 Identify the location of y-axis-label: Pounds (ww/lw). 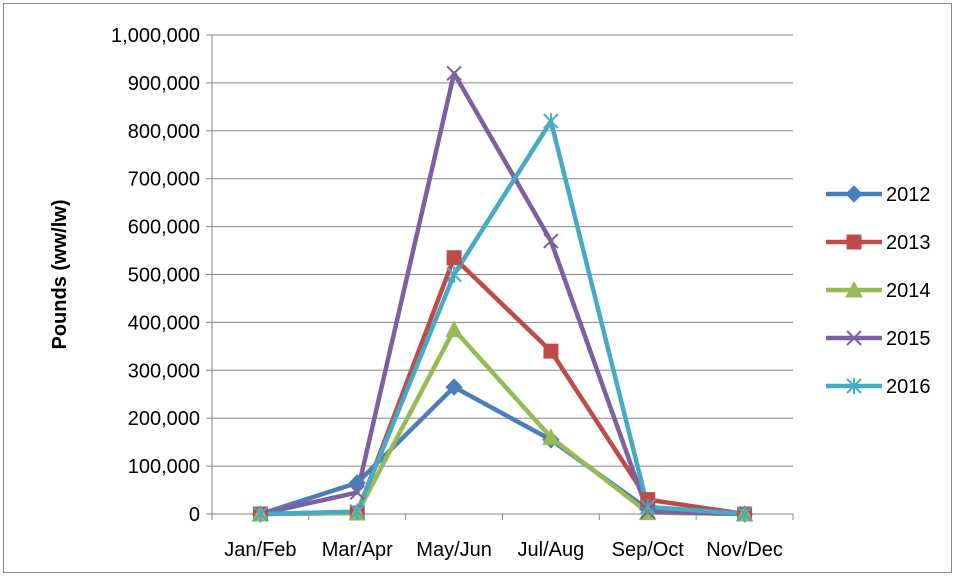
(60, 275).